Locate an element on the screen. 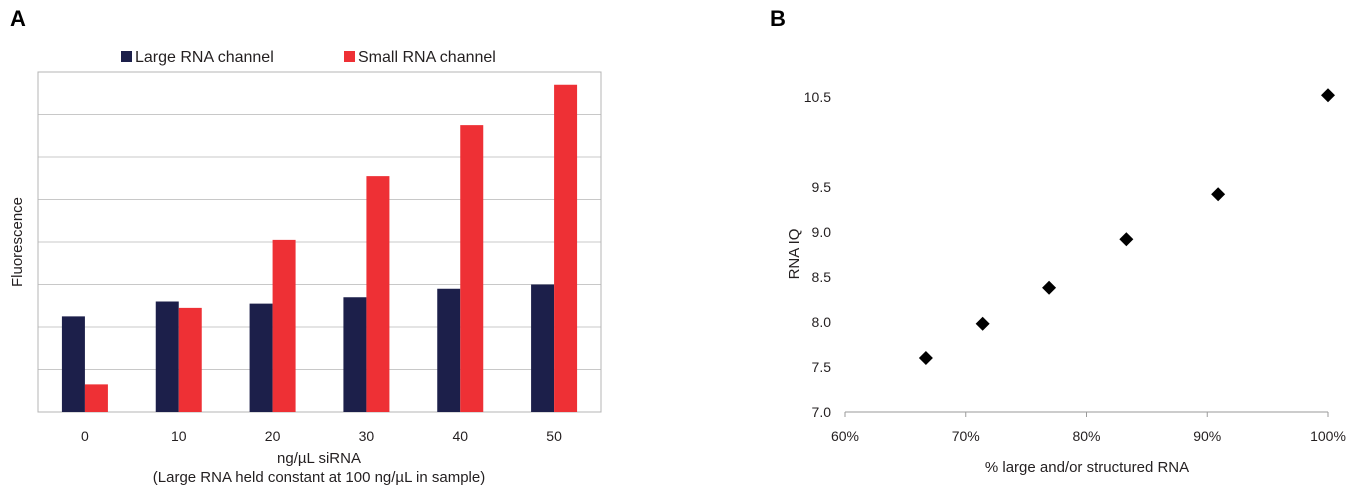  scatter-x-tick-label: 100% is located at coordinates (1328, 436).